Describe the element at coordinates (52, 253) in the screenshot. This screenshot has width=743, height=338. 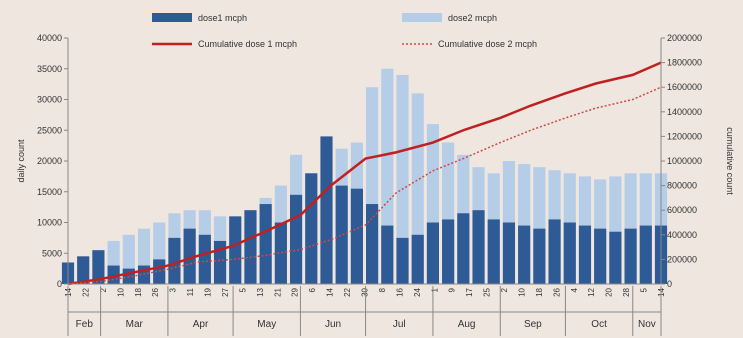
I see `y-tick-label: 5000` at that location.